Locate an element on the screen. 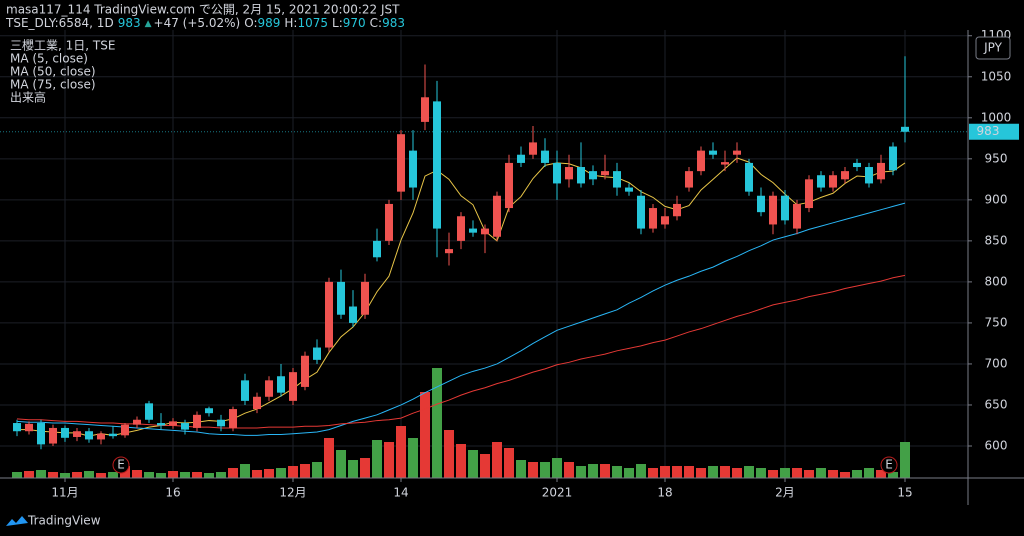 The image size is (1024, 536). y-tick-label: 900 is located at coordinates (996, 199).